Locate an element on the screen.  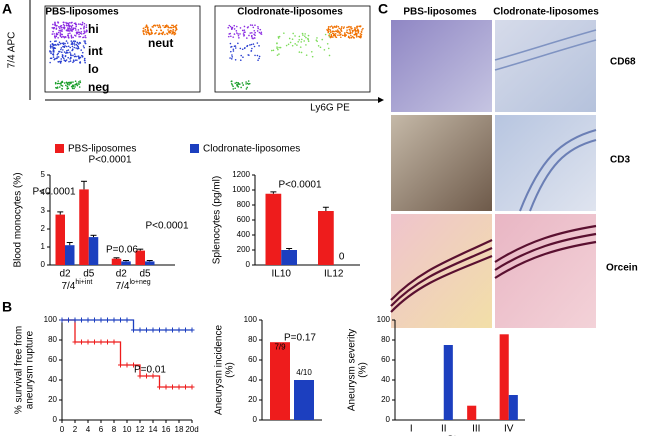
histology-row: CD3 is located at coordinates (620, 160).